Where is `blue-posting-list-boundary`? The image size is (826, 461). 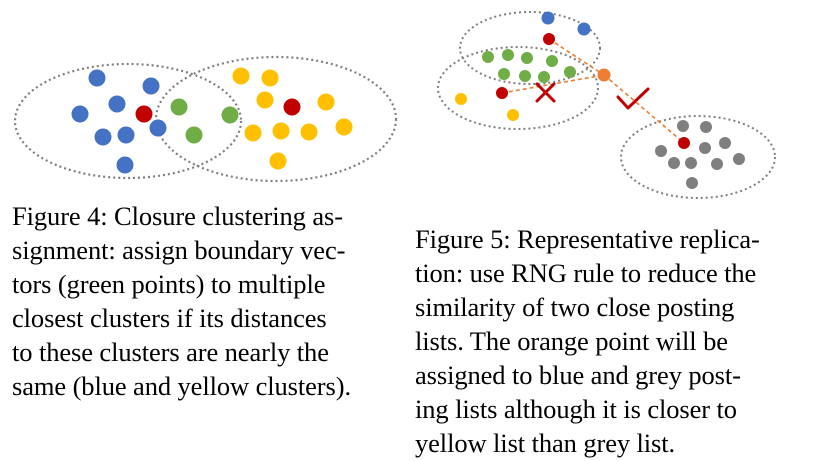
blue-posting-list-boundary is located at coordinates (530, 48).